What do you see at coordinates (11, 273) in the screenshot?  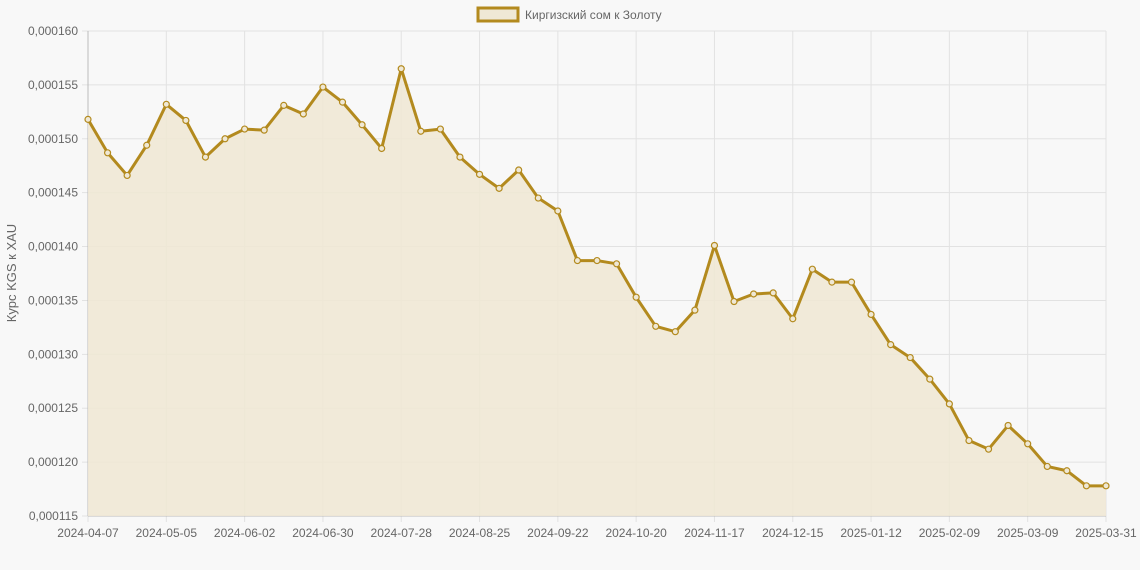 I see `y-axis-label: Курс KGS к XAU` at bounding box center [11, 273].